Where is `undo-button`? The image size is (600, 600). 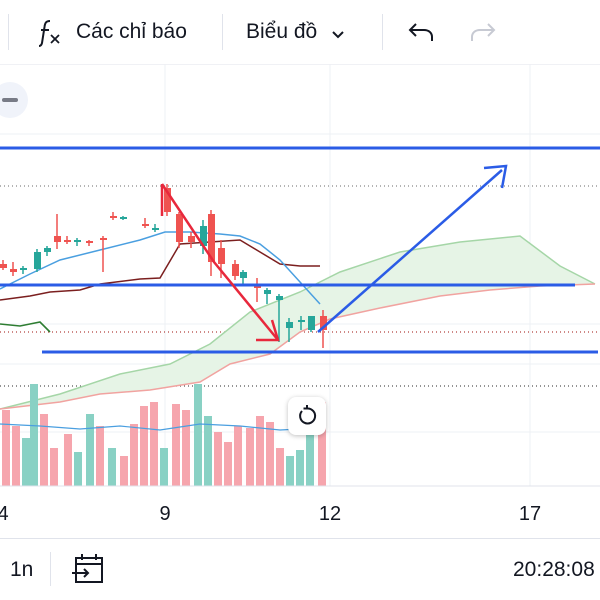
undo-button is located at coordinates (421, 32).